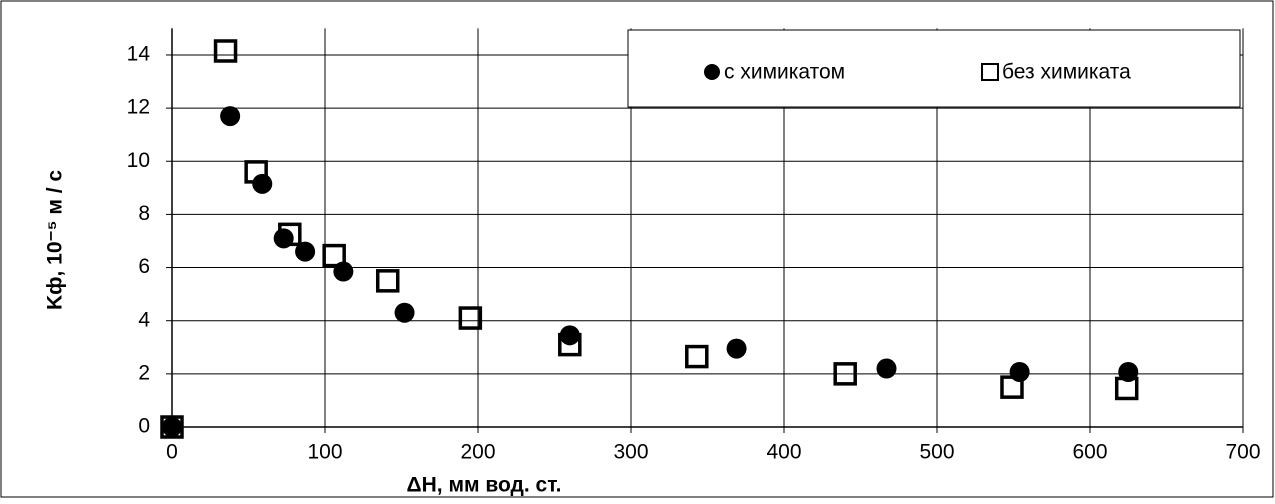  What do you see at coordinates (172, 452) in the screenshot?
I see `x-tick-label: 0` at bounding box center [172, 452].